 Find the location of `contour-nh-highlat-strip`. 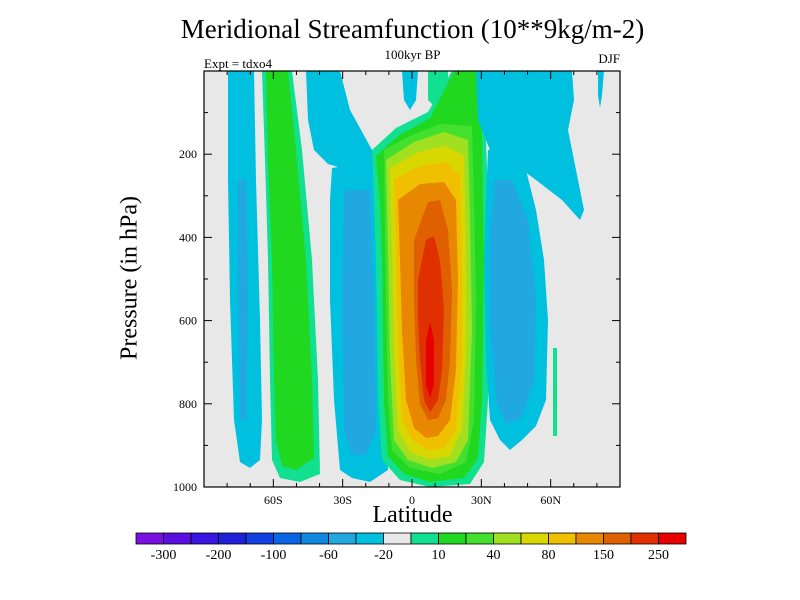

contour-nh-highlat-strip is located at coordinates (564, 100).